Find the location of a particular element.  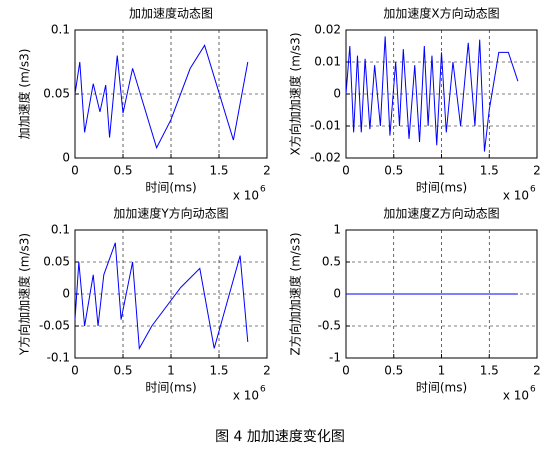

chart-title: 加加速度X方向动态图 is located at coordinates (441, 13).